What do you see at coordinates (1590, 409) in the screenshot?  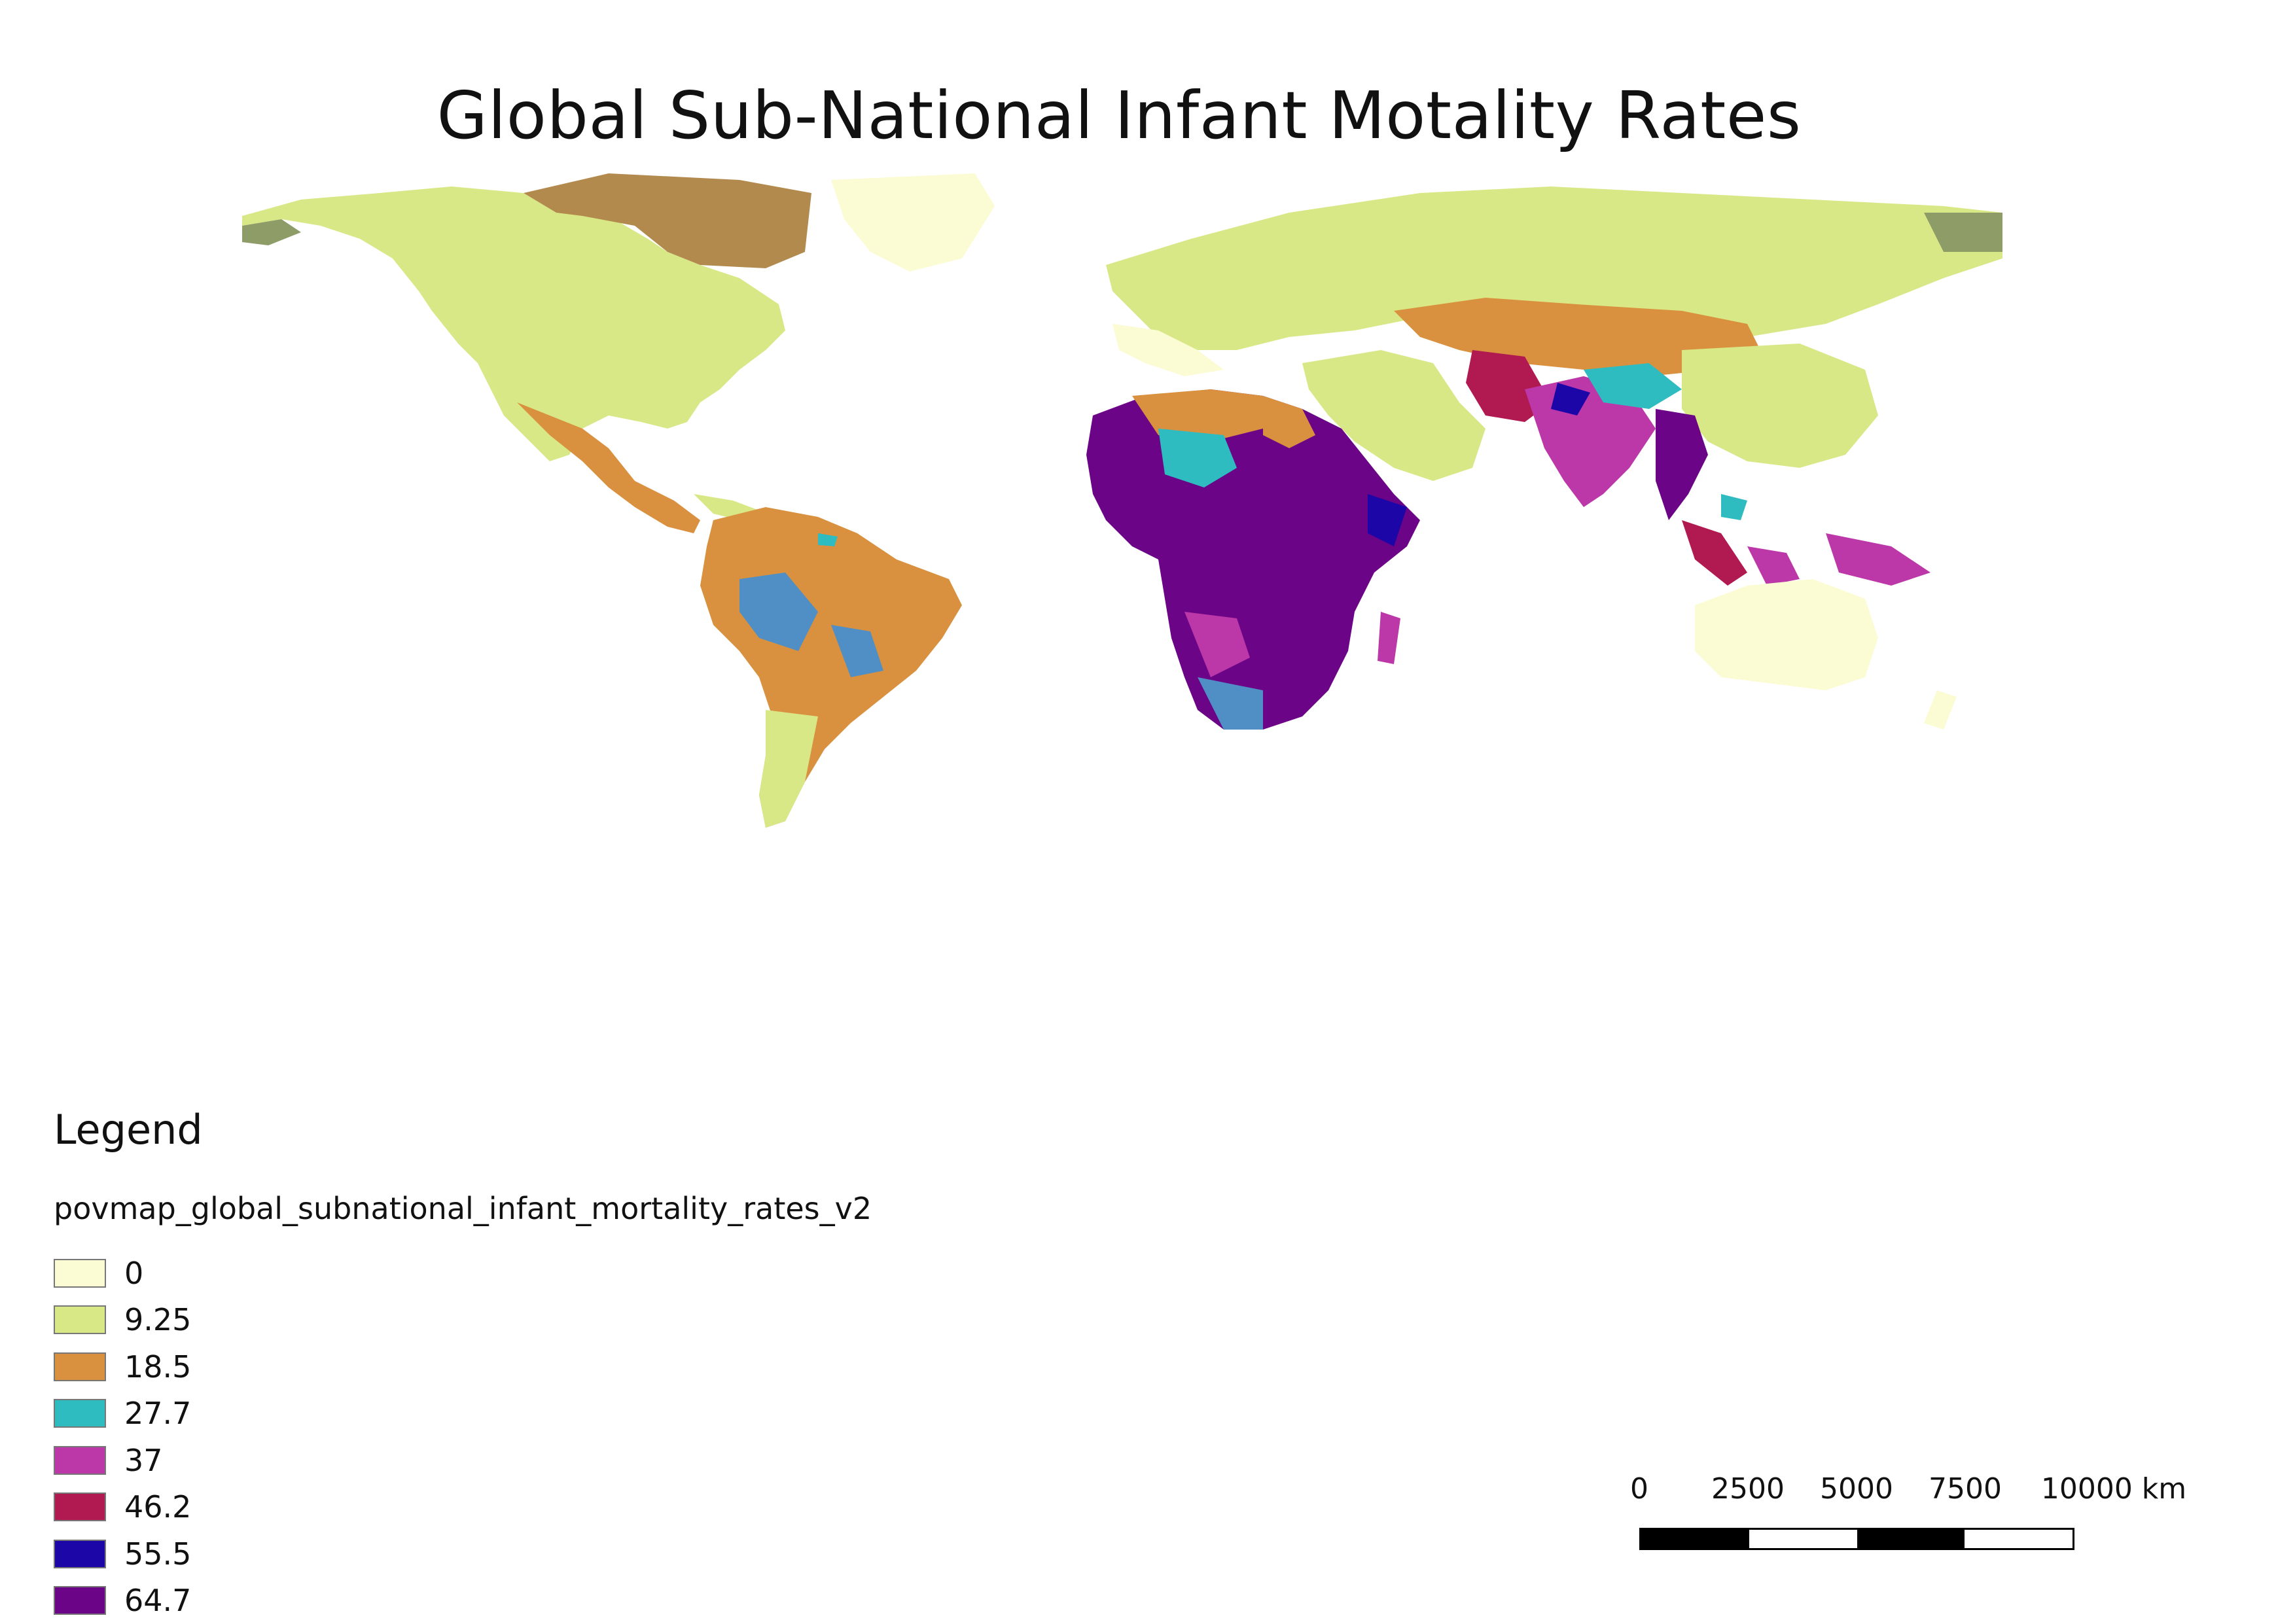 I see `middle-east-asia` at bounding box center [1590, 409].